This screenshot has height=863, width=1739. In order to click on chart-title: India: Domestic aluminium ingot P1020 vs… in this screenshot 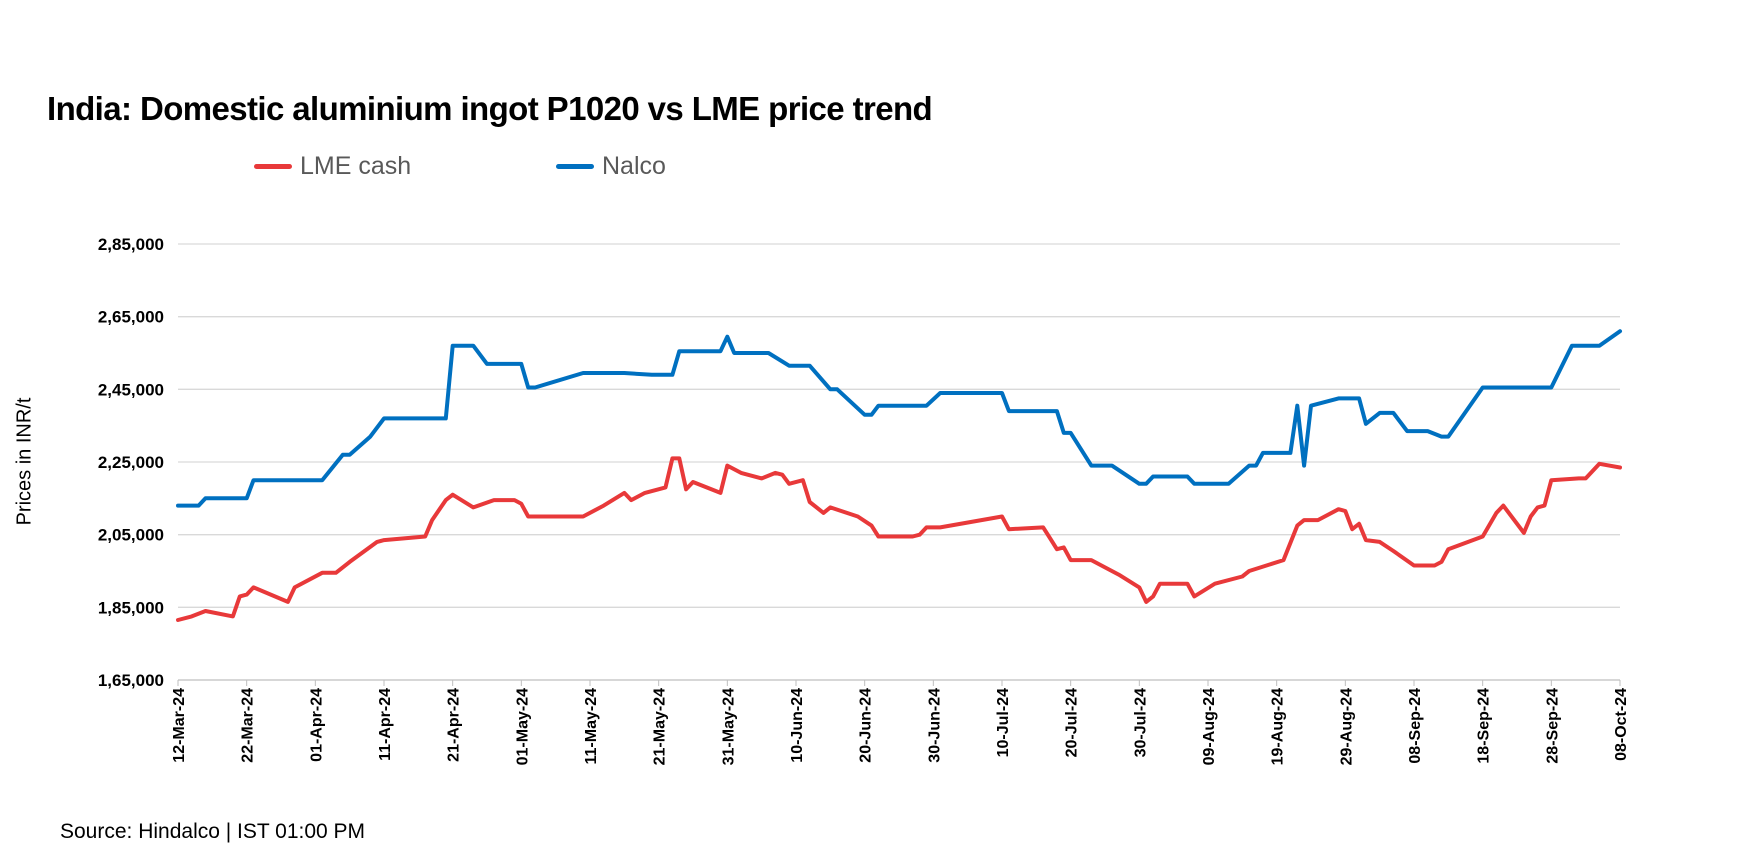, I will do `click(490, 108)`.